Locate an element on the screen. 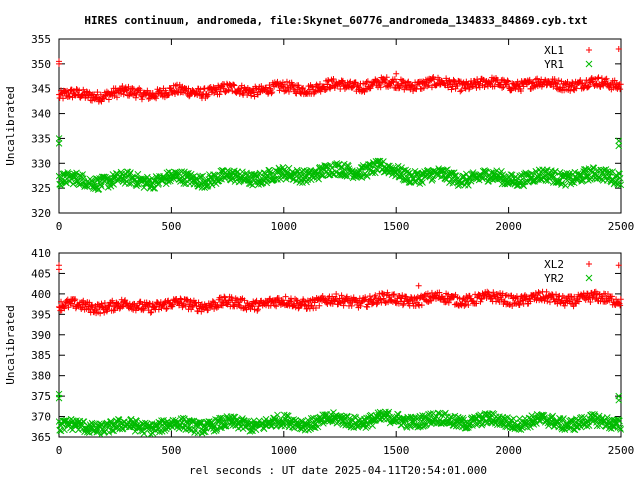  series-xl1 is located at coordinates (340, 75).